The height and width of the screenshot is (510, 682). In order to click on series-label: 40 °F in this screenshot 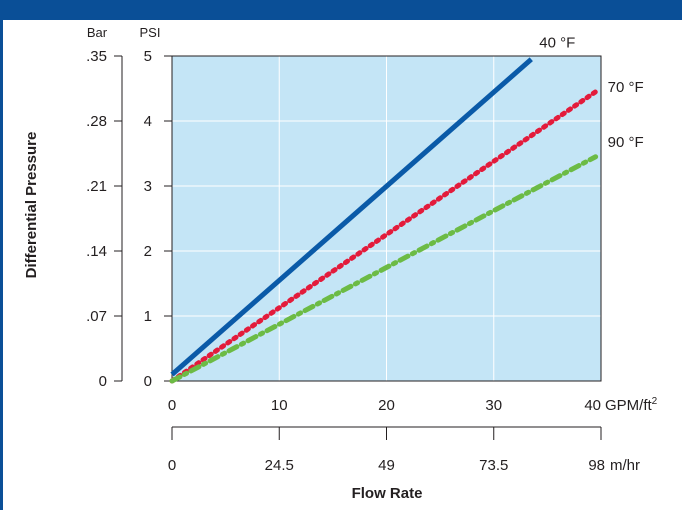, I will do `click(557, 42)`.